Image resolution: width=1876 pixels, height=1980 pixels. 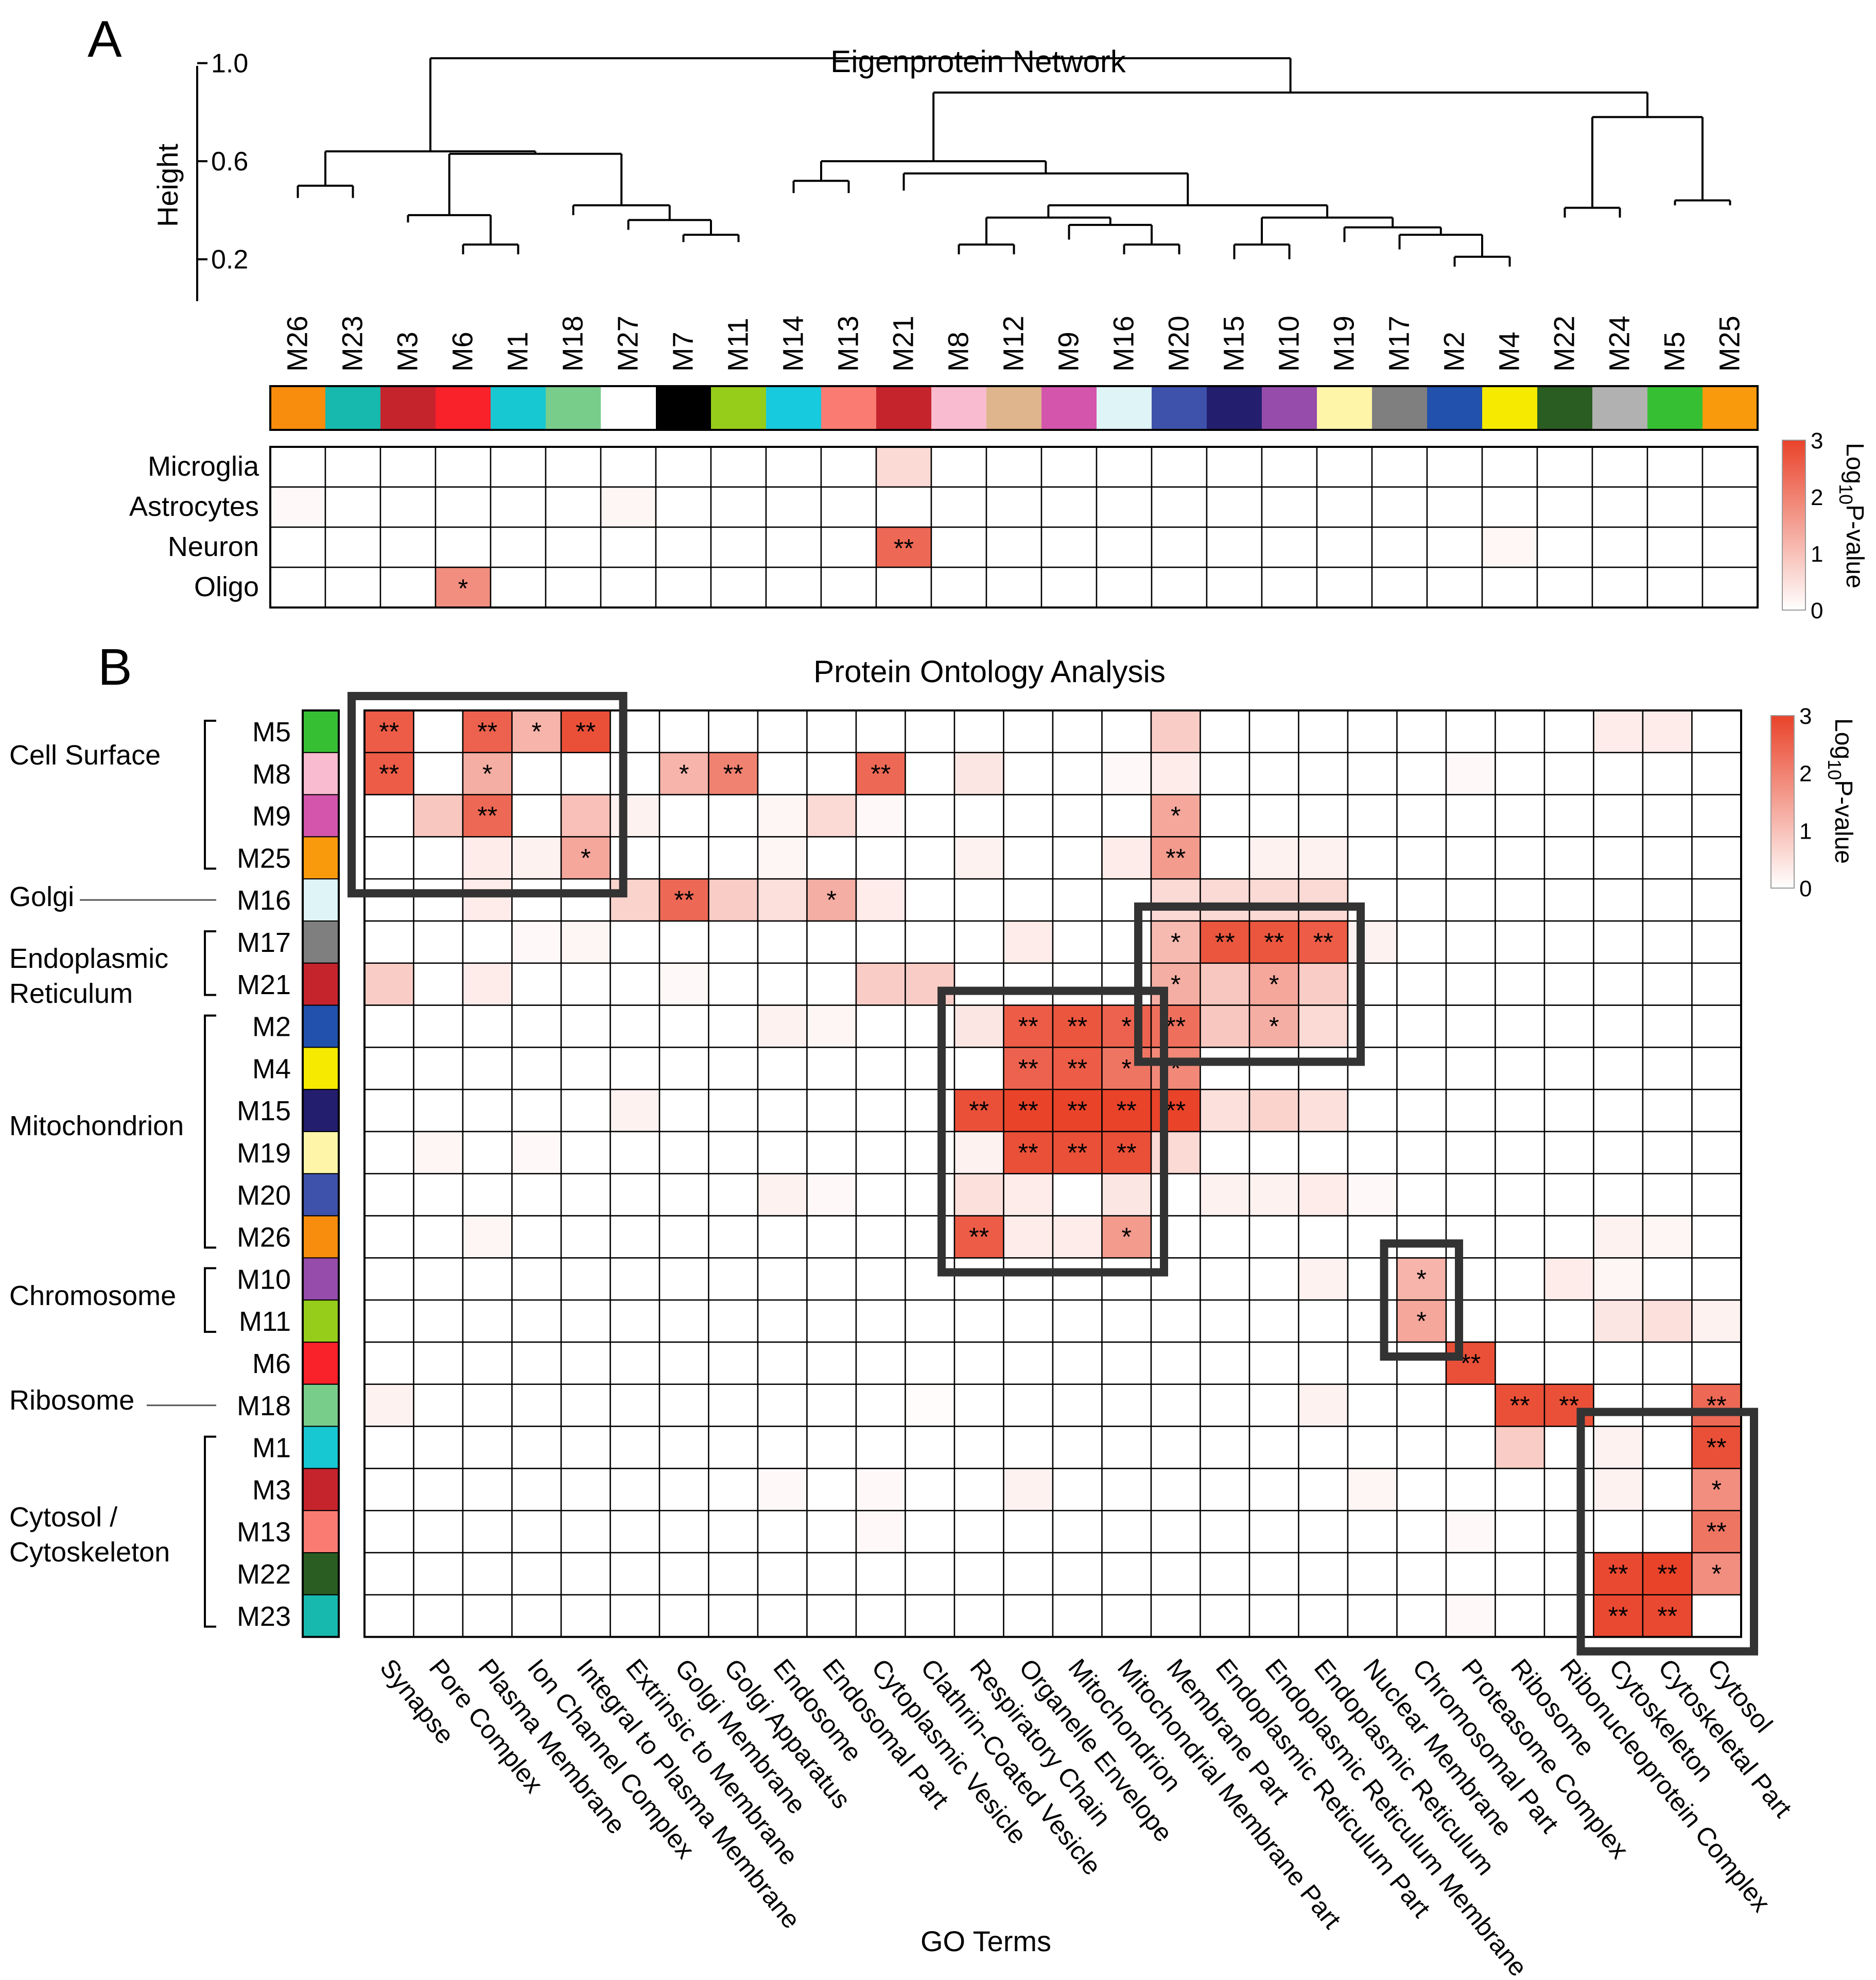 What do you see at coordinates (1127, 1068) in the screenshot?
I see `significance-mark: *` at bounding box center [1127, 1068].